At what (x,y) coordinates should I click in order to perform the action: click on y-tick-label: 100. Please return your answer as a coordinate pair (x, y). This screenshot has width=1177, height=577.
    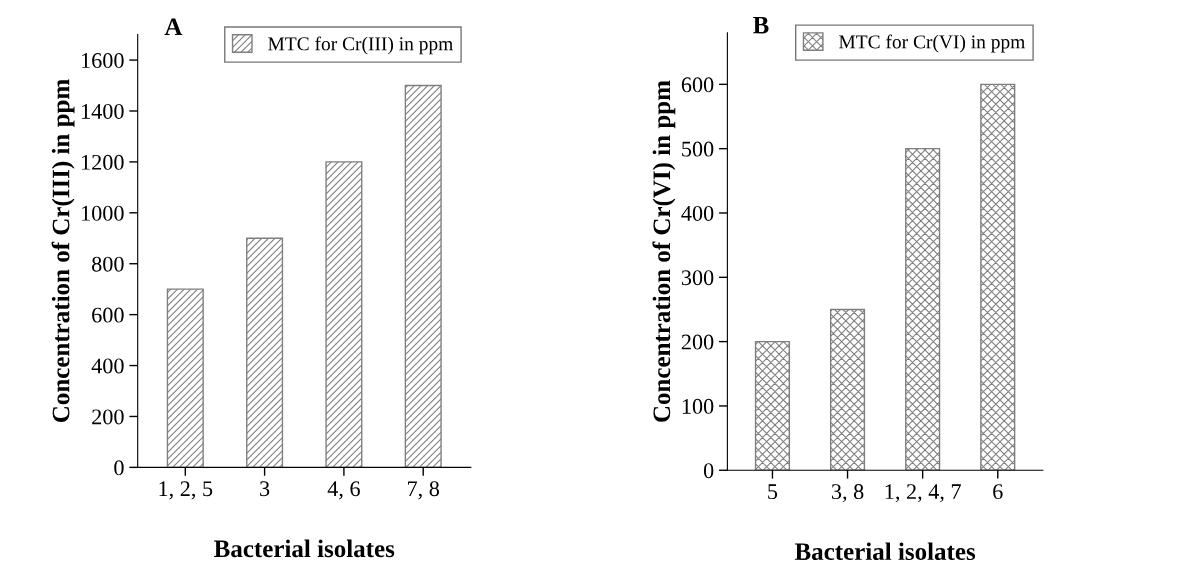
    Looking at the image, I should click on (698, 406).